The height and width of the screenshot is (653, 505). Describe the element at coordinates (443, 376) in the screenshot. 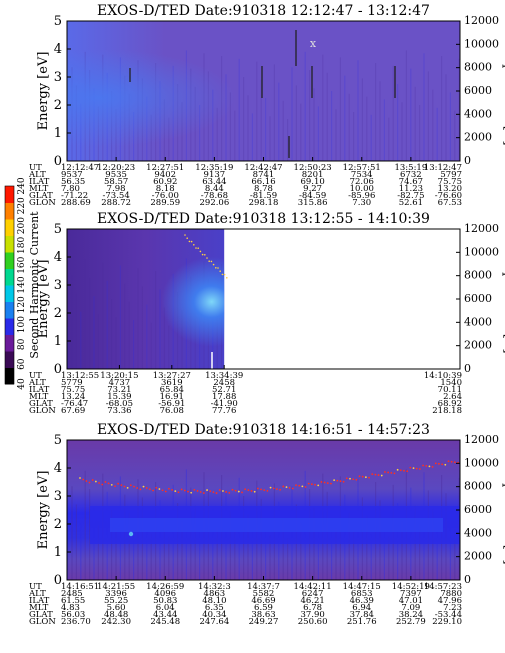

I see `ephemeris-cell: 14:10:39` at that location.